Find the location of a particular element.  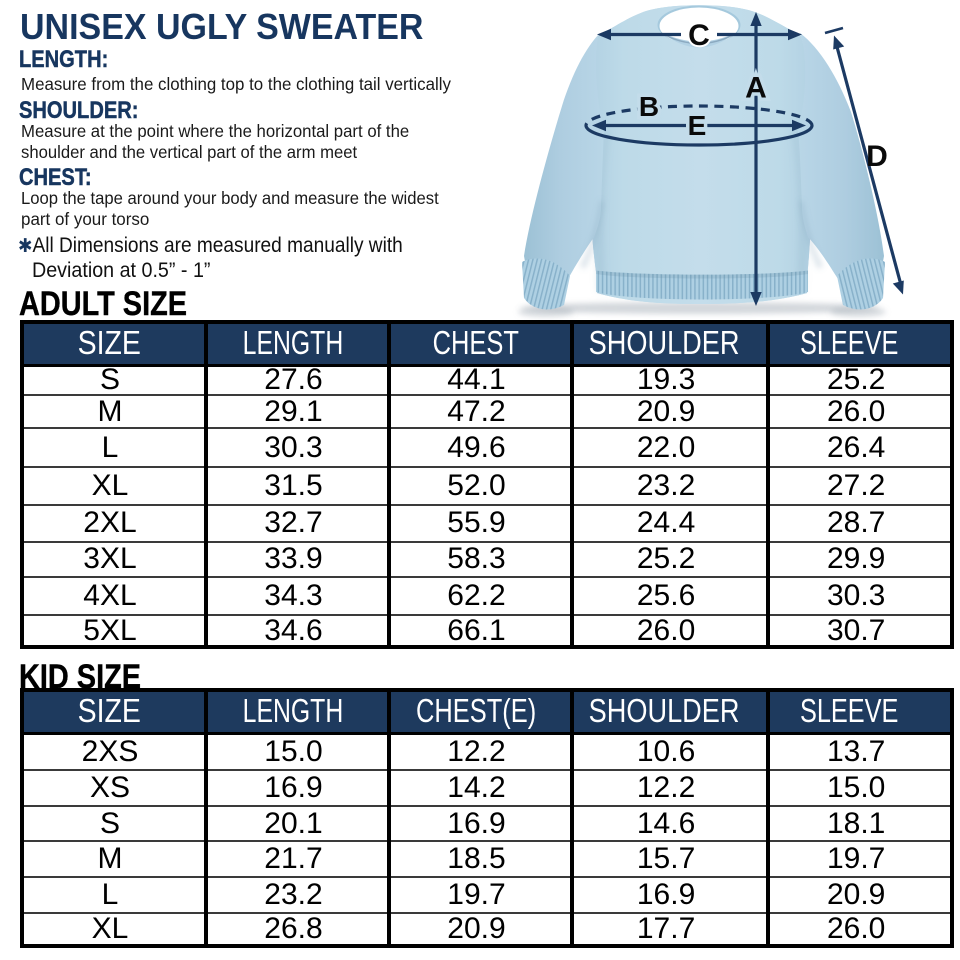

svg-text: C is located at coordinates (699, 35).